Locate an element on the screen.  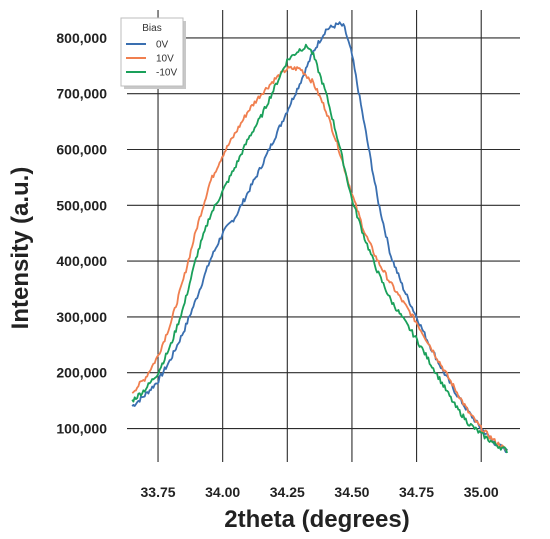
y-tick-label: 600,000 is located at coordinates (81, 150).